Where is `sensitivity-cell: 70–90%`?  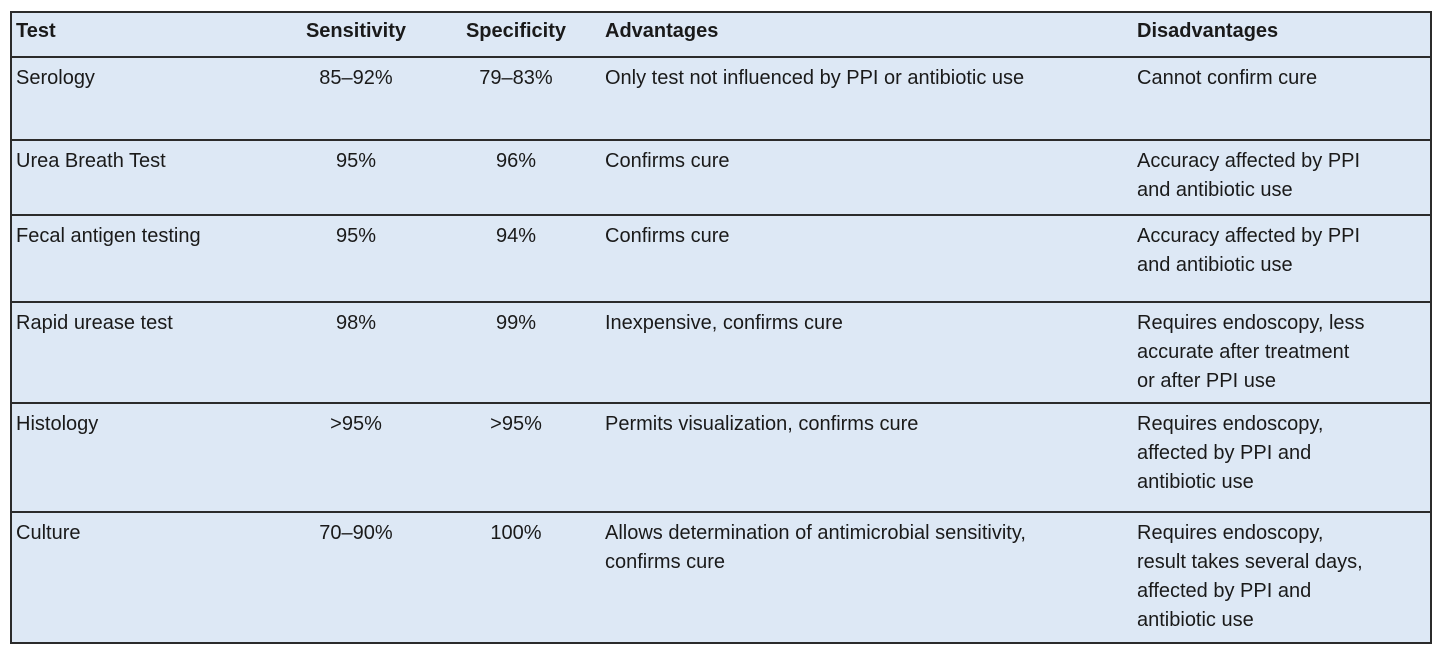
sensitivity-cell: 70–90% is located at coordinates (356, 577).